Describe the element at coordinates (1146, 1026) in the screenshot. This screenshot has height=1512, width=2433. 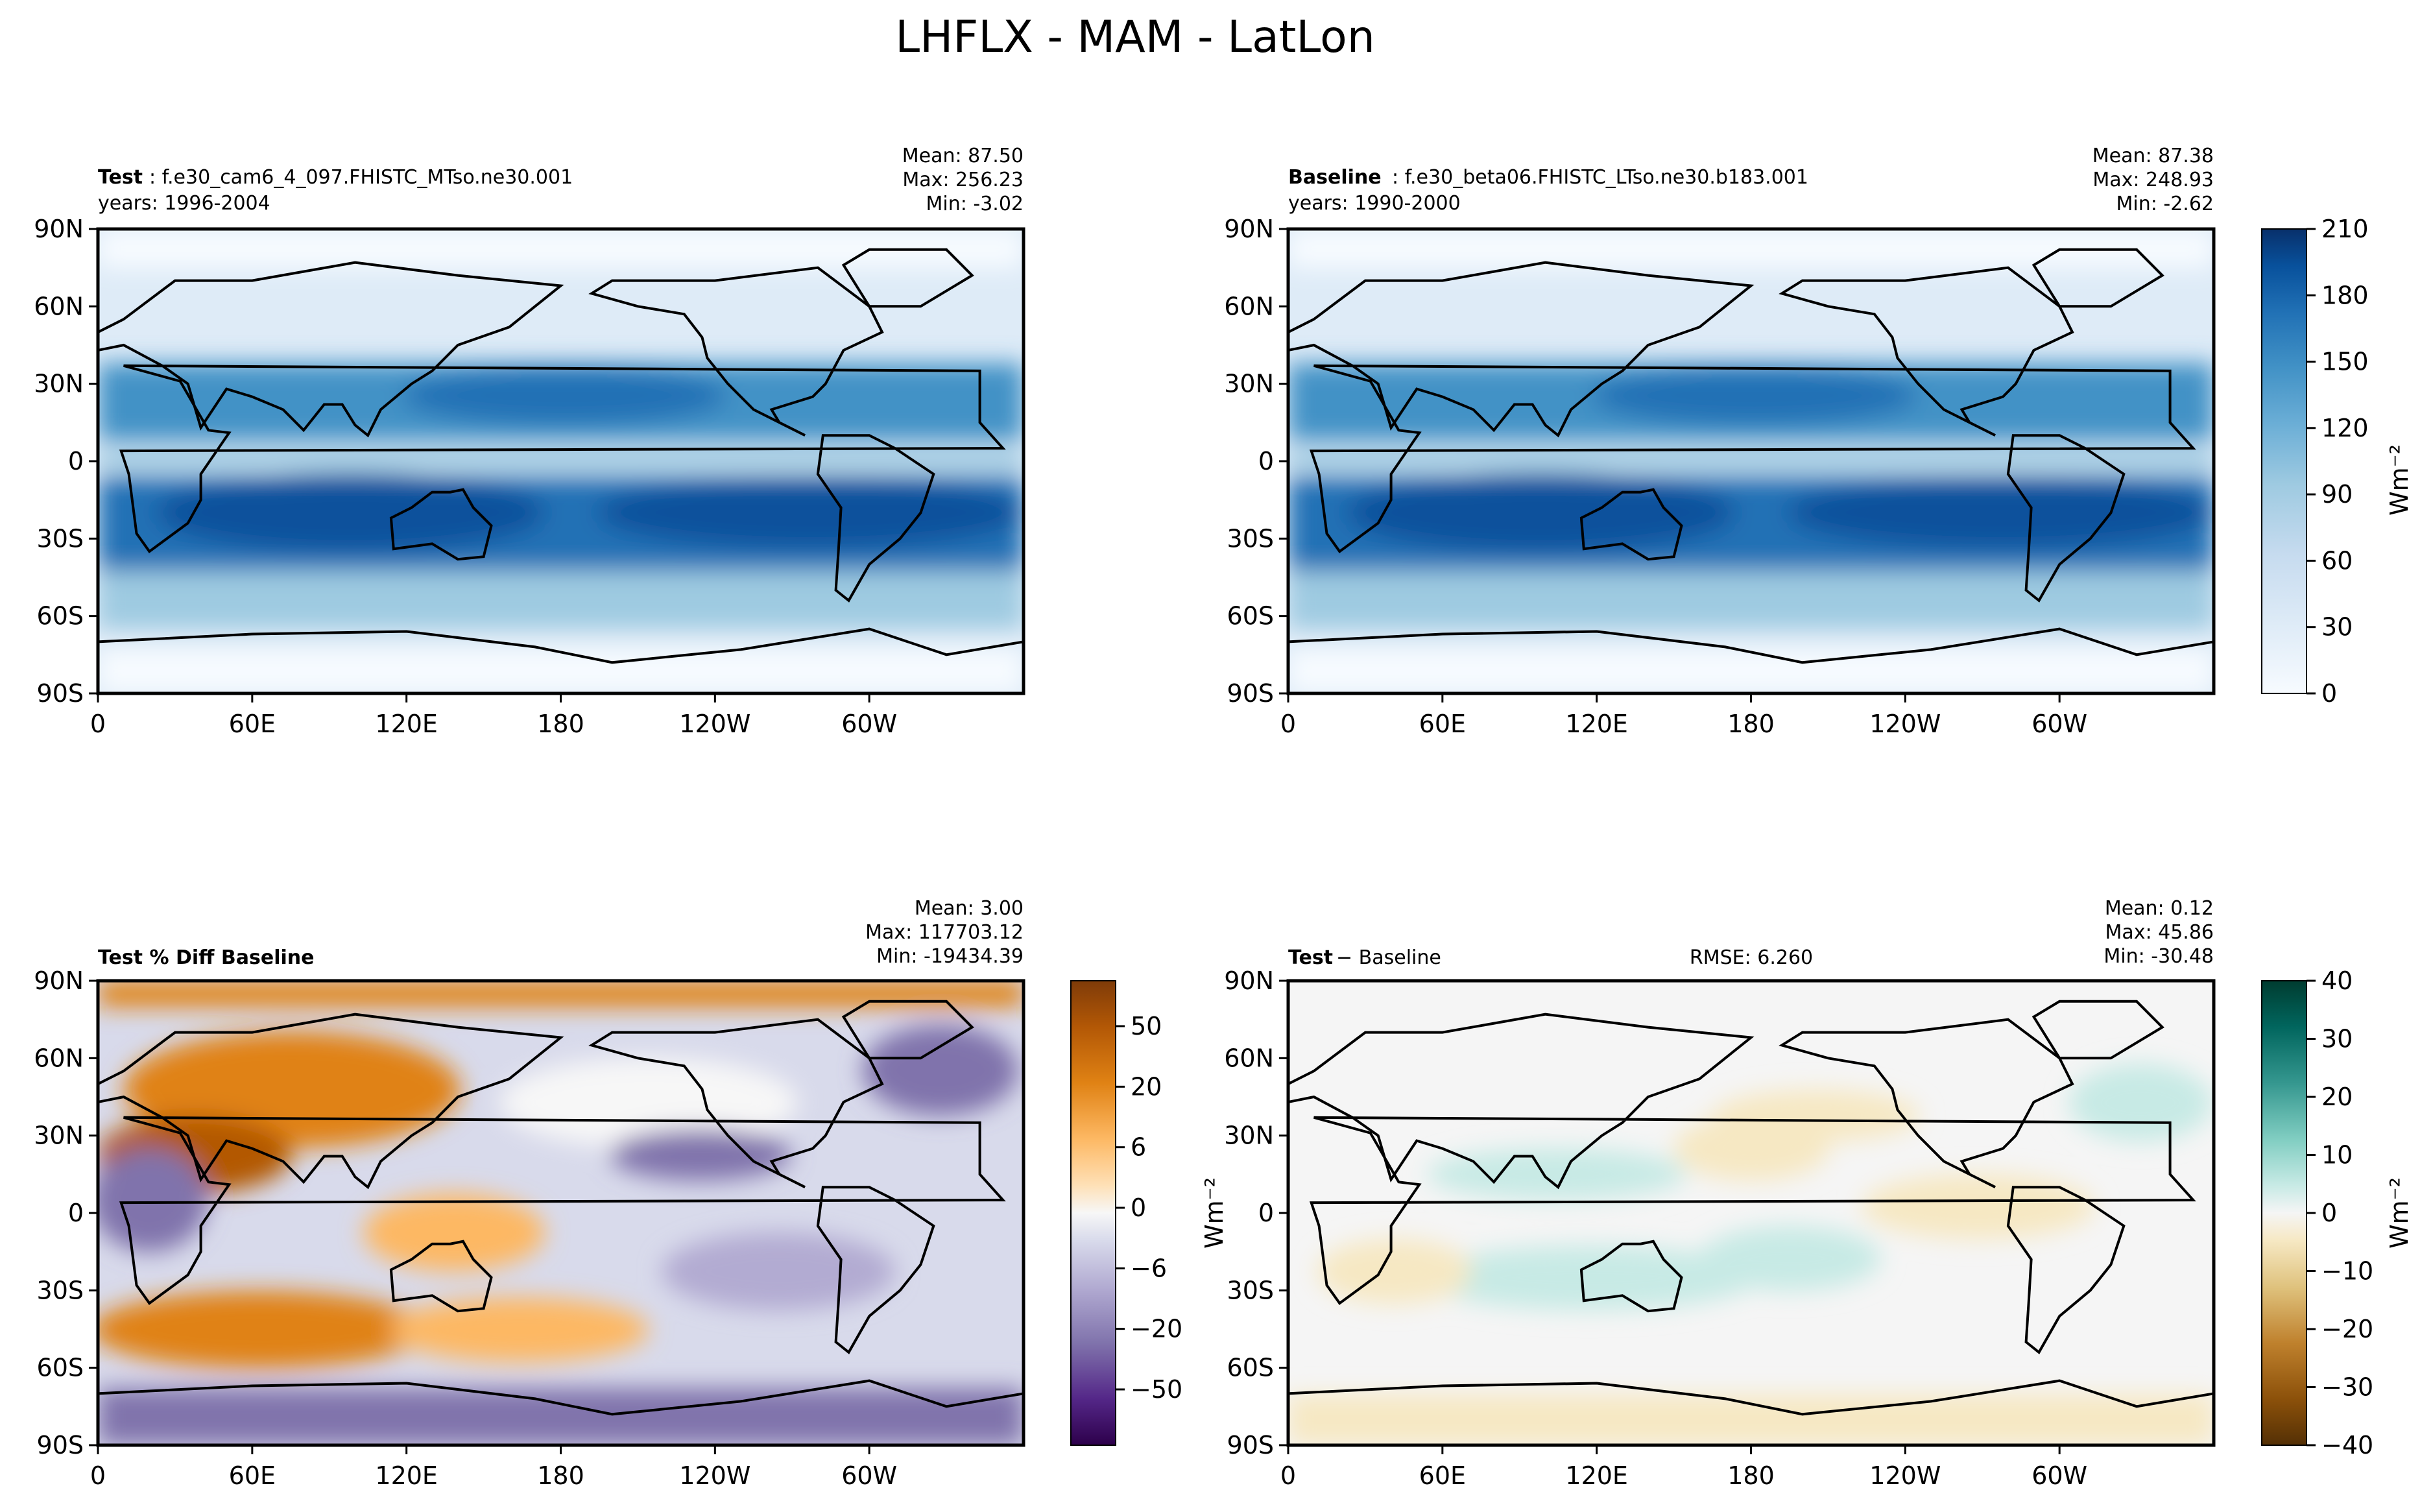
I see `colorbar-tick-label: 50` at that location.